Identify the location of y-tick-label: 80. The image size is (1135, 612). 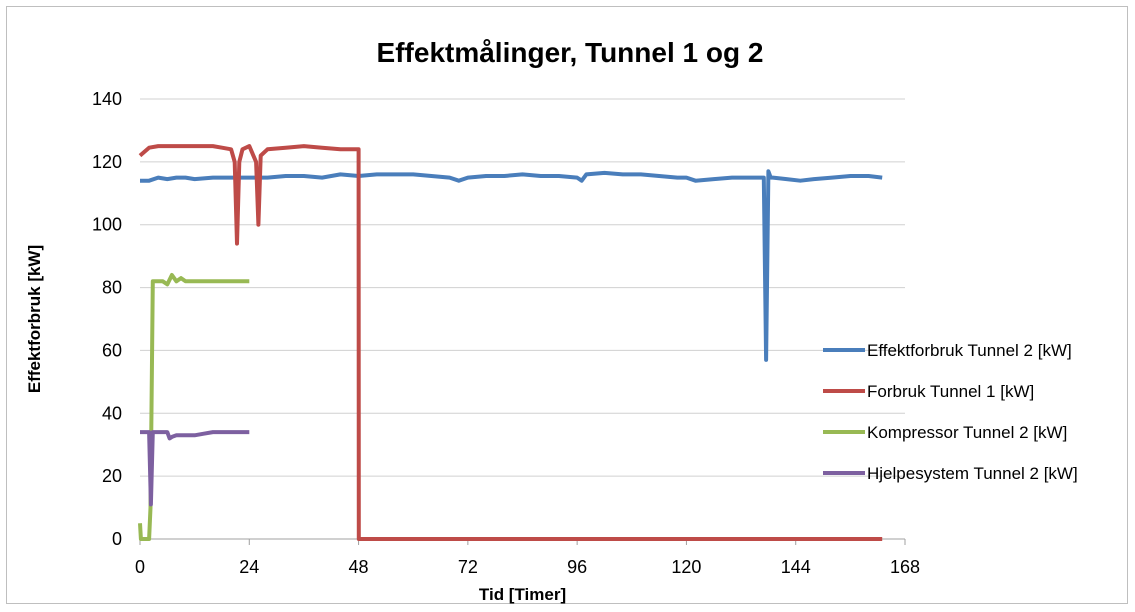
(112, 288).